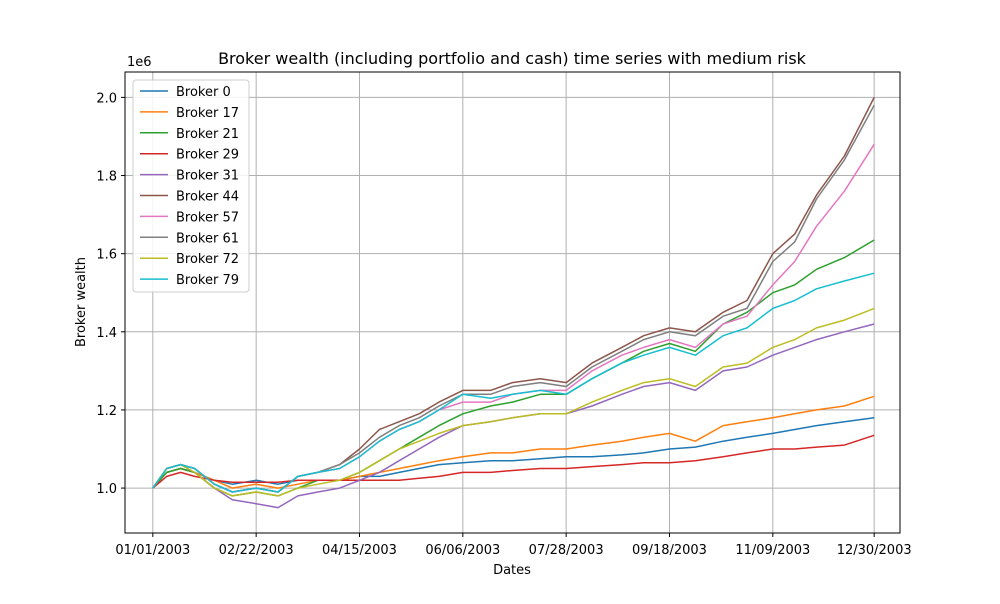 This screenshot has height=604, width=1000. I want to click on x-tick-label: 06/06/2003, so click(462, 550).